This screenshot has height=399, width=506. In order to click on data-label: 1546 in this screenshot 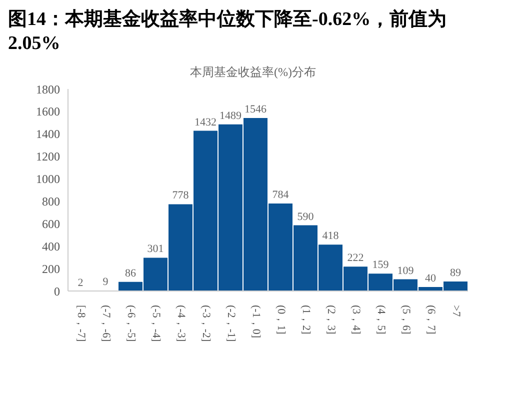, I will do `click(255, 110)`.